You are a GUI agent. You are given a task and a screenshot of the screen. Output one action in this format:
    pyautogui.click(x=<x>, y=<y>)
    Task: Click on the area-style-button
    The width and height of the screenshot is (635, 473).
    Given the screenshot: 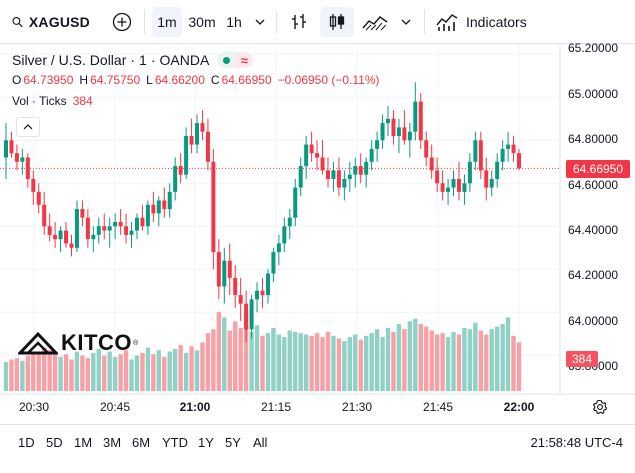 What is the action you would take?
    pyautogui.click(x=375, y=22)
    